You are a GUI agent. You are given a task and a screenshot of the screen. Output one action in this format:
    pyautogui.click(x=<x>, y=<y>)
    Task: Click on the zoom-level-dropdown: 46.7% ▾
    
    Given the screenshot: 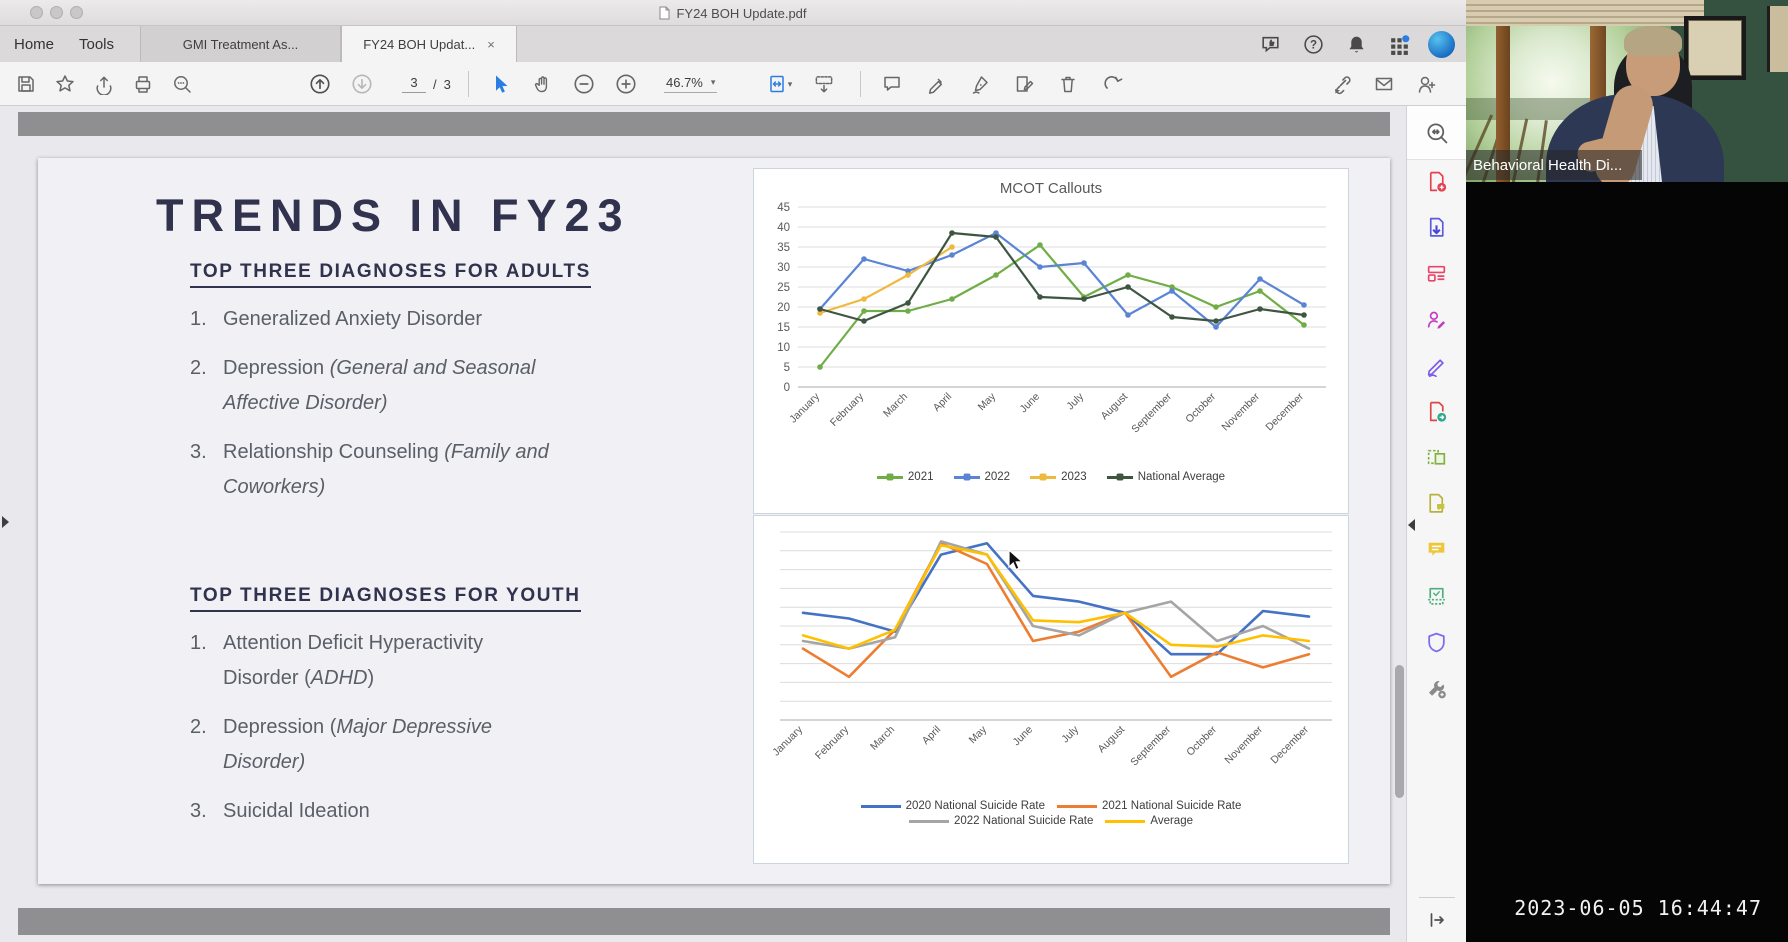 What is the action you would take?
    pyautogui.click(x=691, y=84)
    